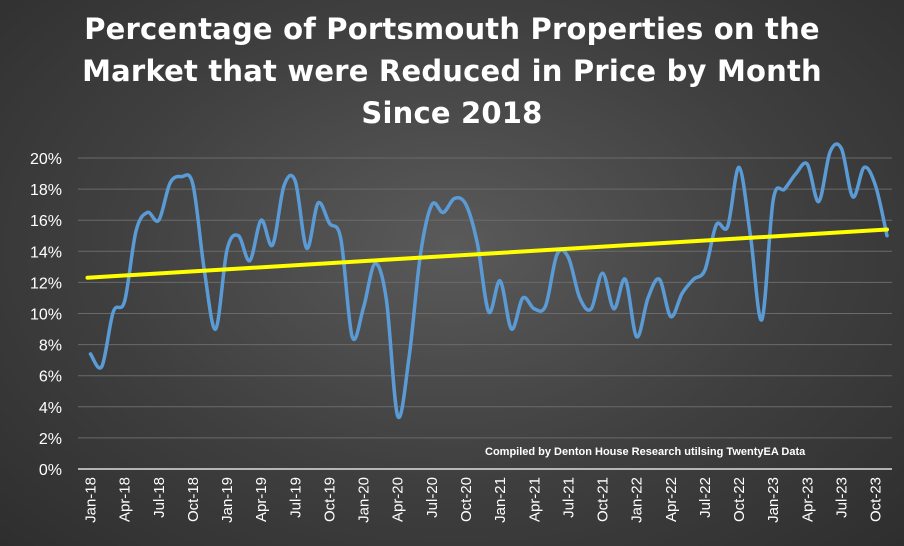  What do you see at coordinates (398, 499) in the screenshot?
I see `x-tick-label: Apr-20` at bounding box center [398, 499].